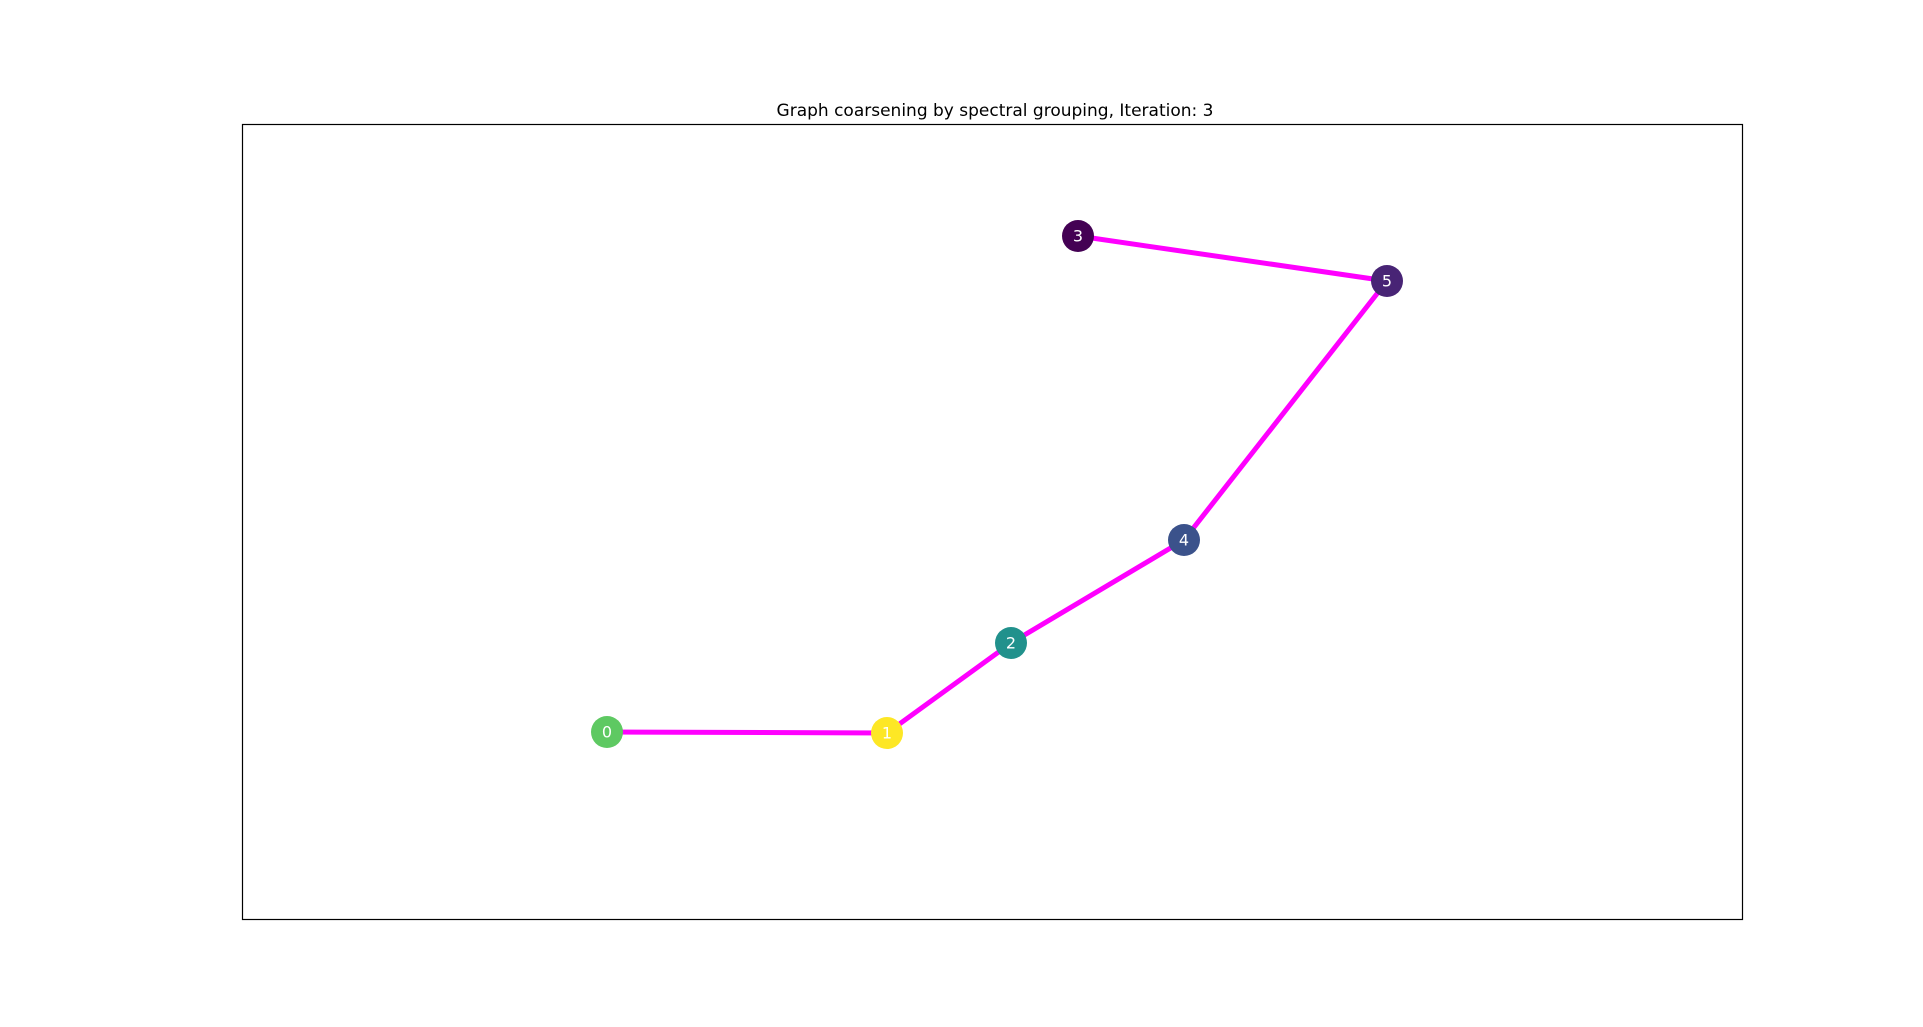 This screenshot has width=1923, height=1027. I want to click on node-5: 5, so click(1387, 281).